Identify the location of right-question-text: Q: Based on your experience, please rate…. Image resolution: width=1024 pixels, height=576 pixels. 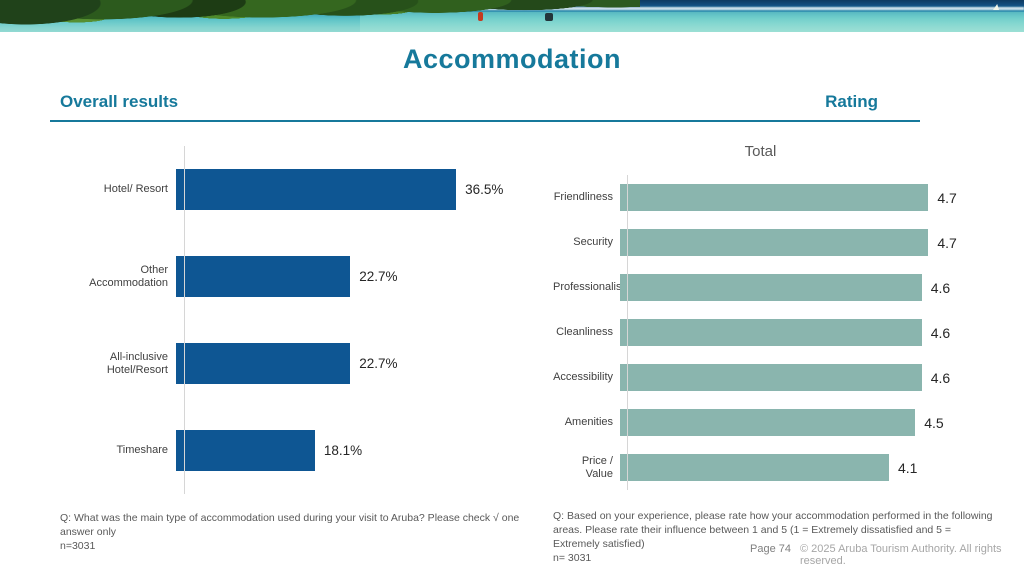
(773, 530).